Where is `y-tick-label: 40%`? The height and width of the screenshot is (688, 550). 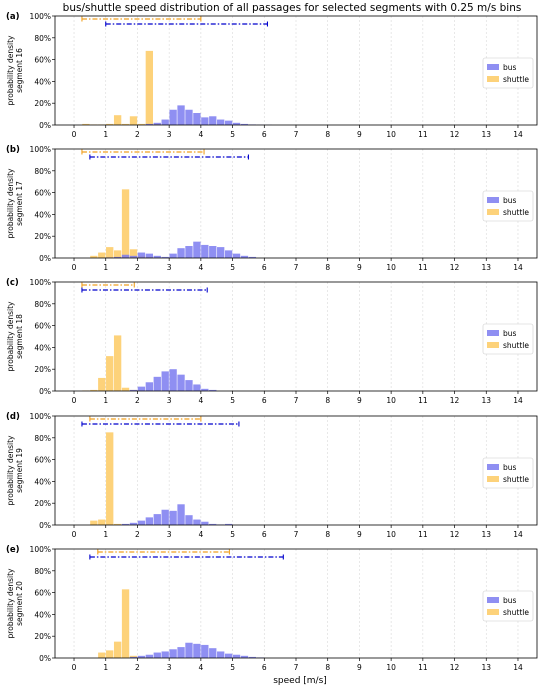
y-tick-label: 40% is located at coordinates (42, 347).